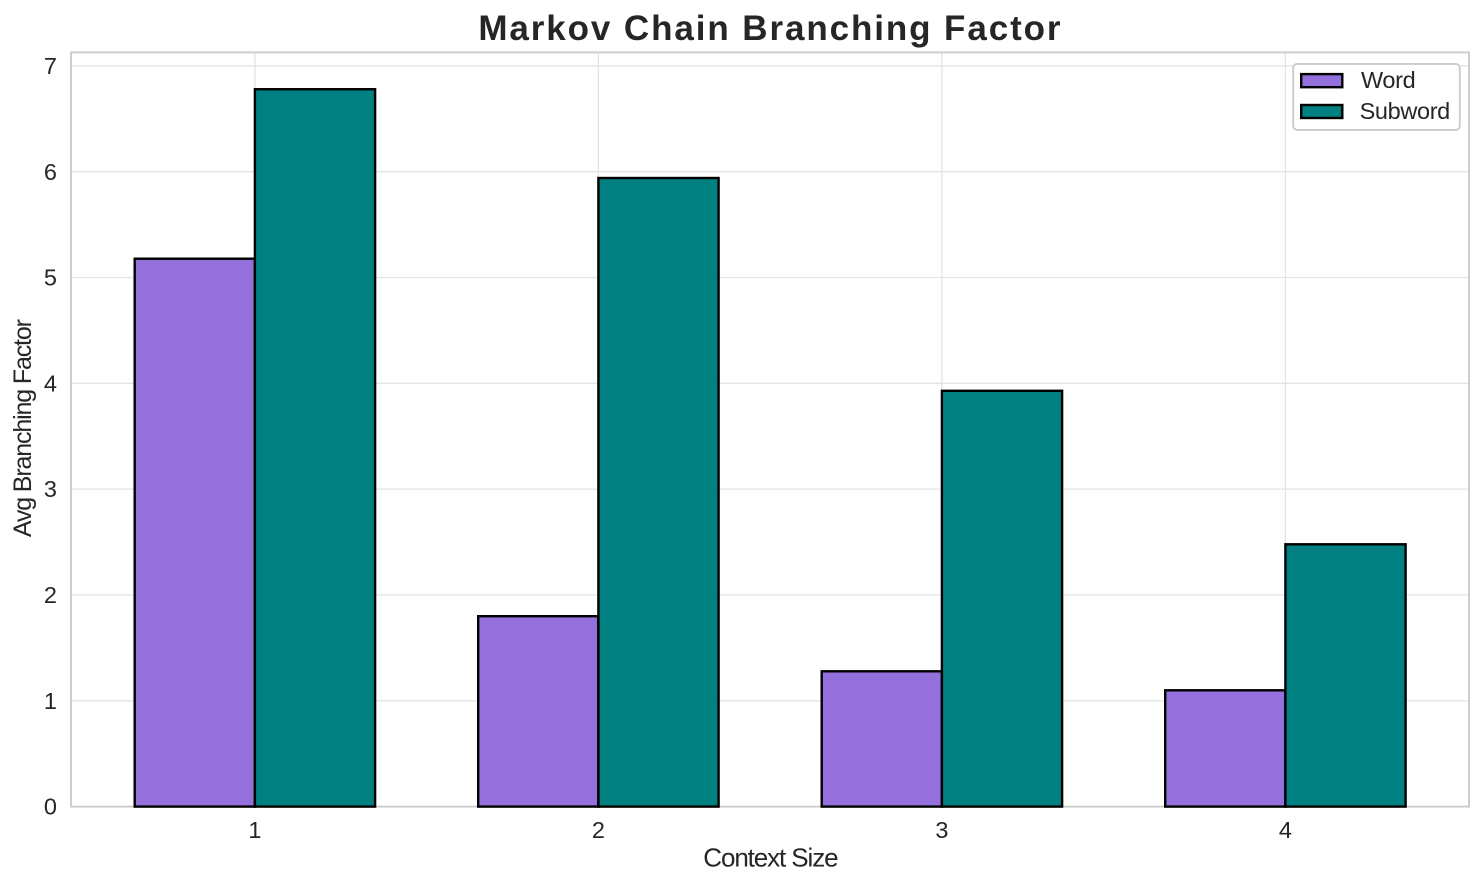  Describe the element at coordinates (23, 428) in the screenshot. I see `svg-text: Avg Branching Factor` at that location.